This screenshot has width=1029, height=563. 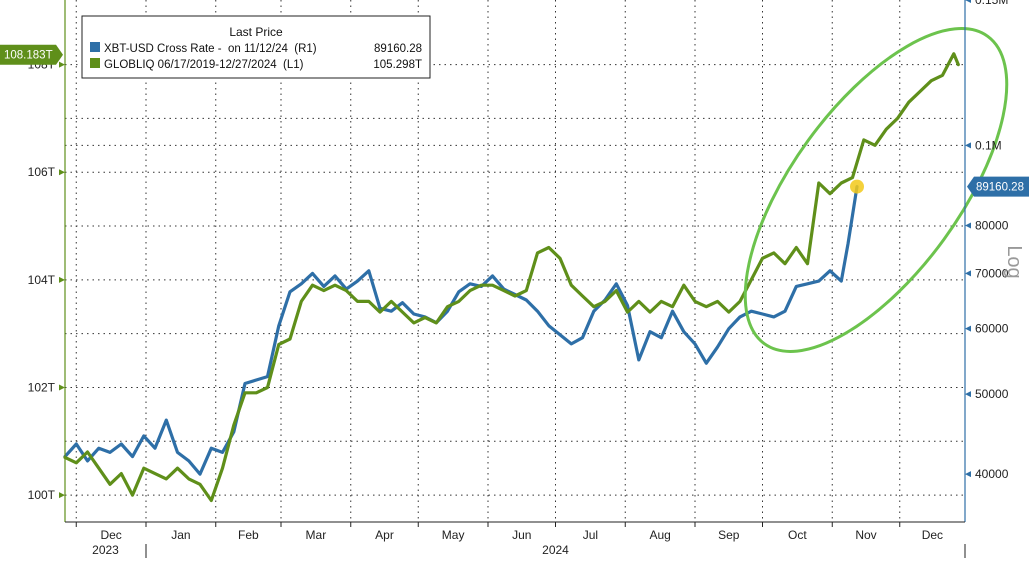 What do you see at coordinates (42, 280) in the screenshot?
I see `left-tick-label: 104T` at bounding box center [42, 280].